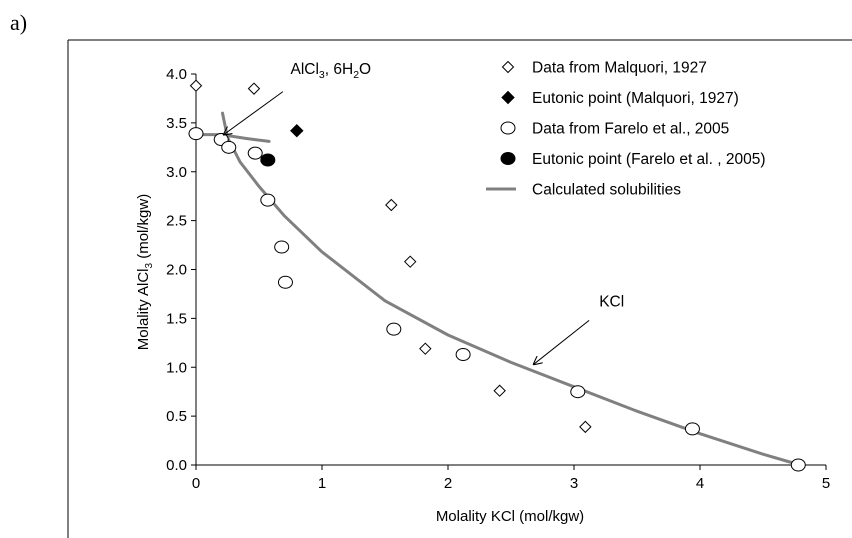  What do you see at coordinates (619, 68) in the screenshot?
I see `legend-label: Data from Malquori, 1927` at bounding box center [619, 68].